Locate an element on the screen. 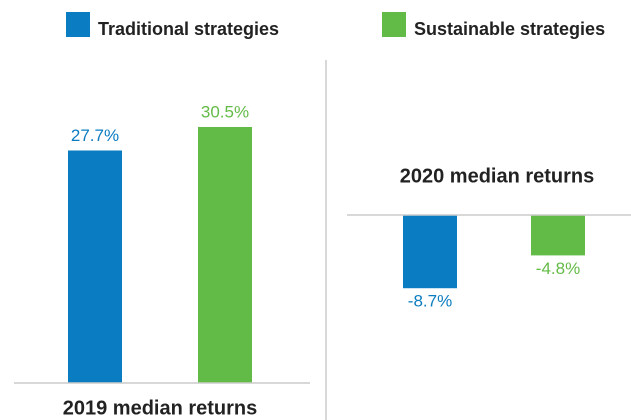 The image size is (631, 420). legend-label: Sustainable strategies is located at coordinates (509, 29).